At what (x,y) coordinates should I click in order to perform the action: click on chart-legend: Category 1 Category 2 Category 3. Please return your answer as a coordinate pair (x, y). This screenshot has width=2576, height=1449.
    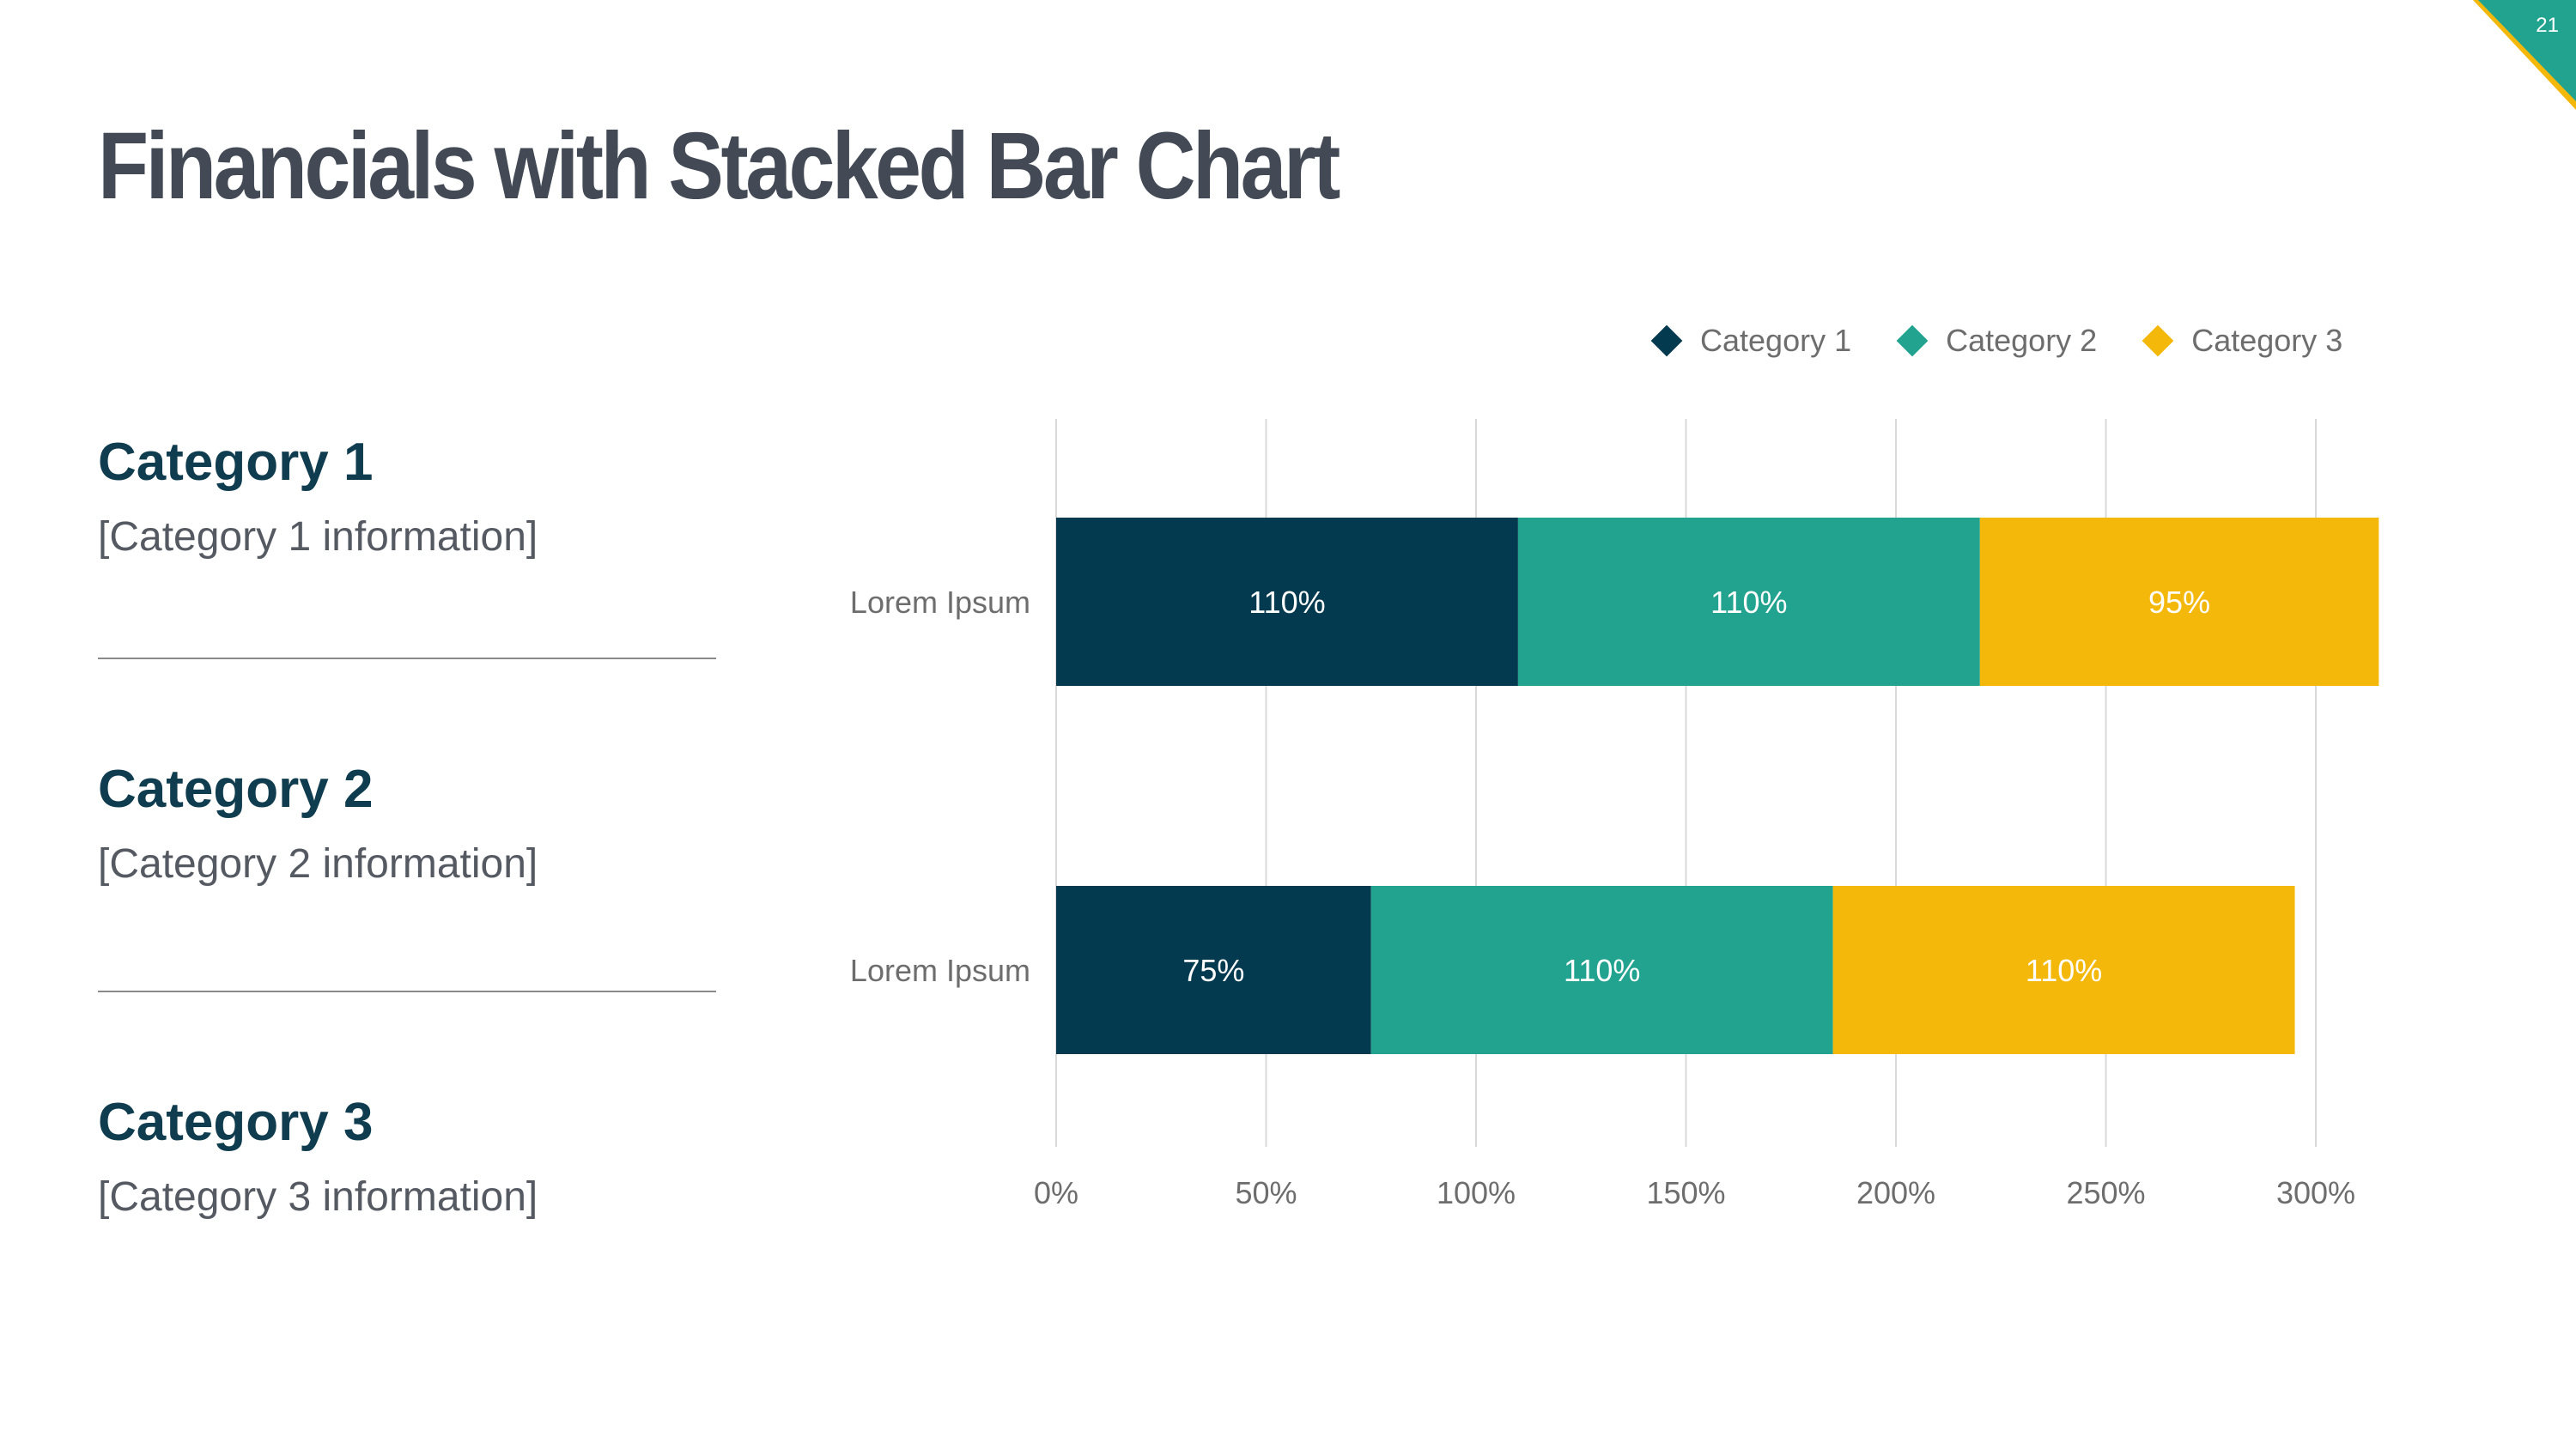
    Looking at the image, I should click on (1997, 340).